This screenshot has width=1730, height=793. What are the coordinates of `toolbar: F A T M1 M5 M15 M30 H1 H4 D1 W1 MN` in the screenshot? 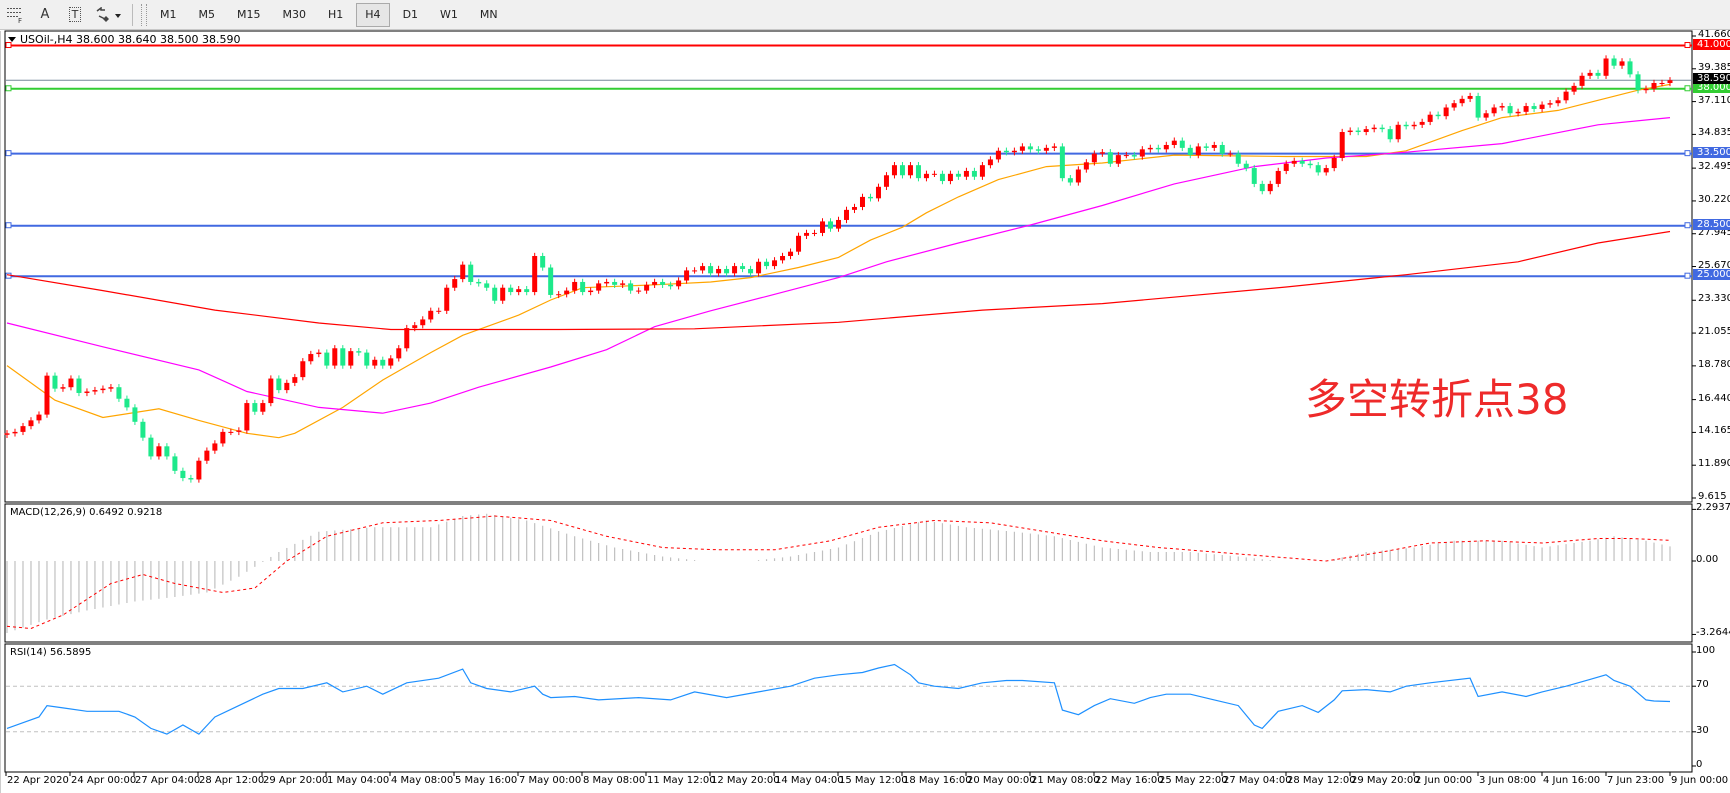 It's located at (865, 15).